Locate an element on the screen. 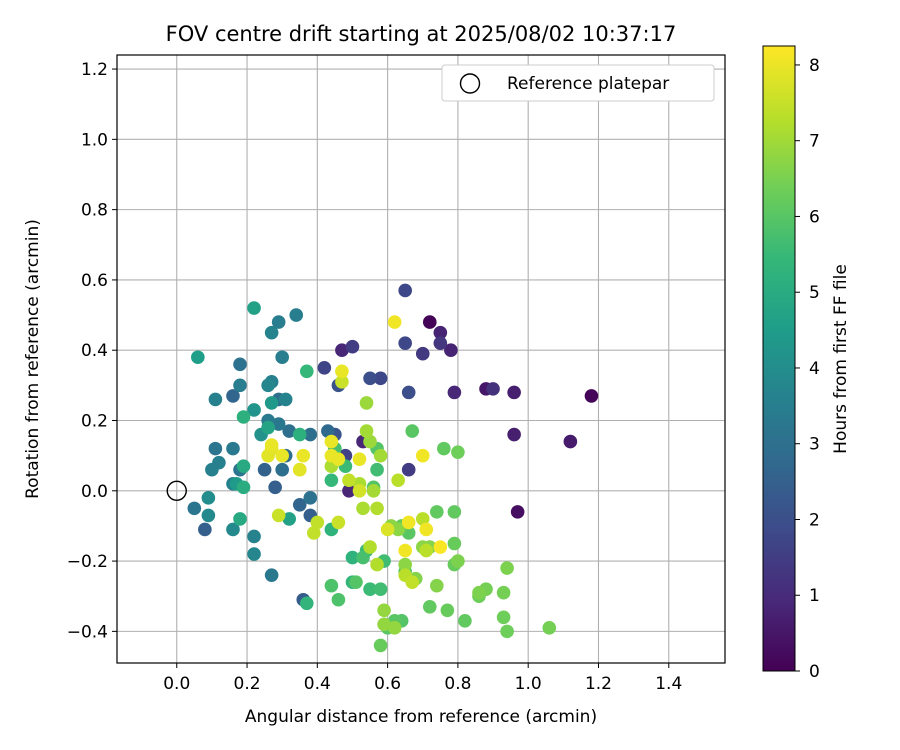  y-tick-label: 0.0 is located at coordinates (94, 492).